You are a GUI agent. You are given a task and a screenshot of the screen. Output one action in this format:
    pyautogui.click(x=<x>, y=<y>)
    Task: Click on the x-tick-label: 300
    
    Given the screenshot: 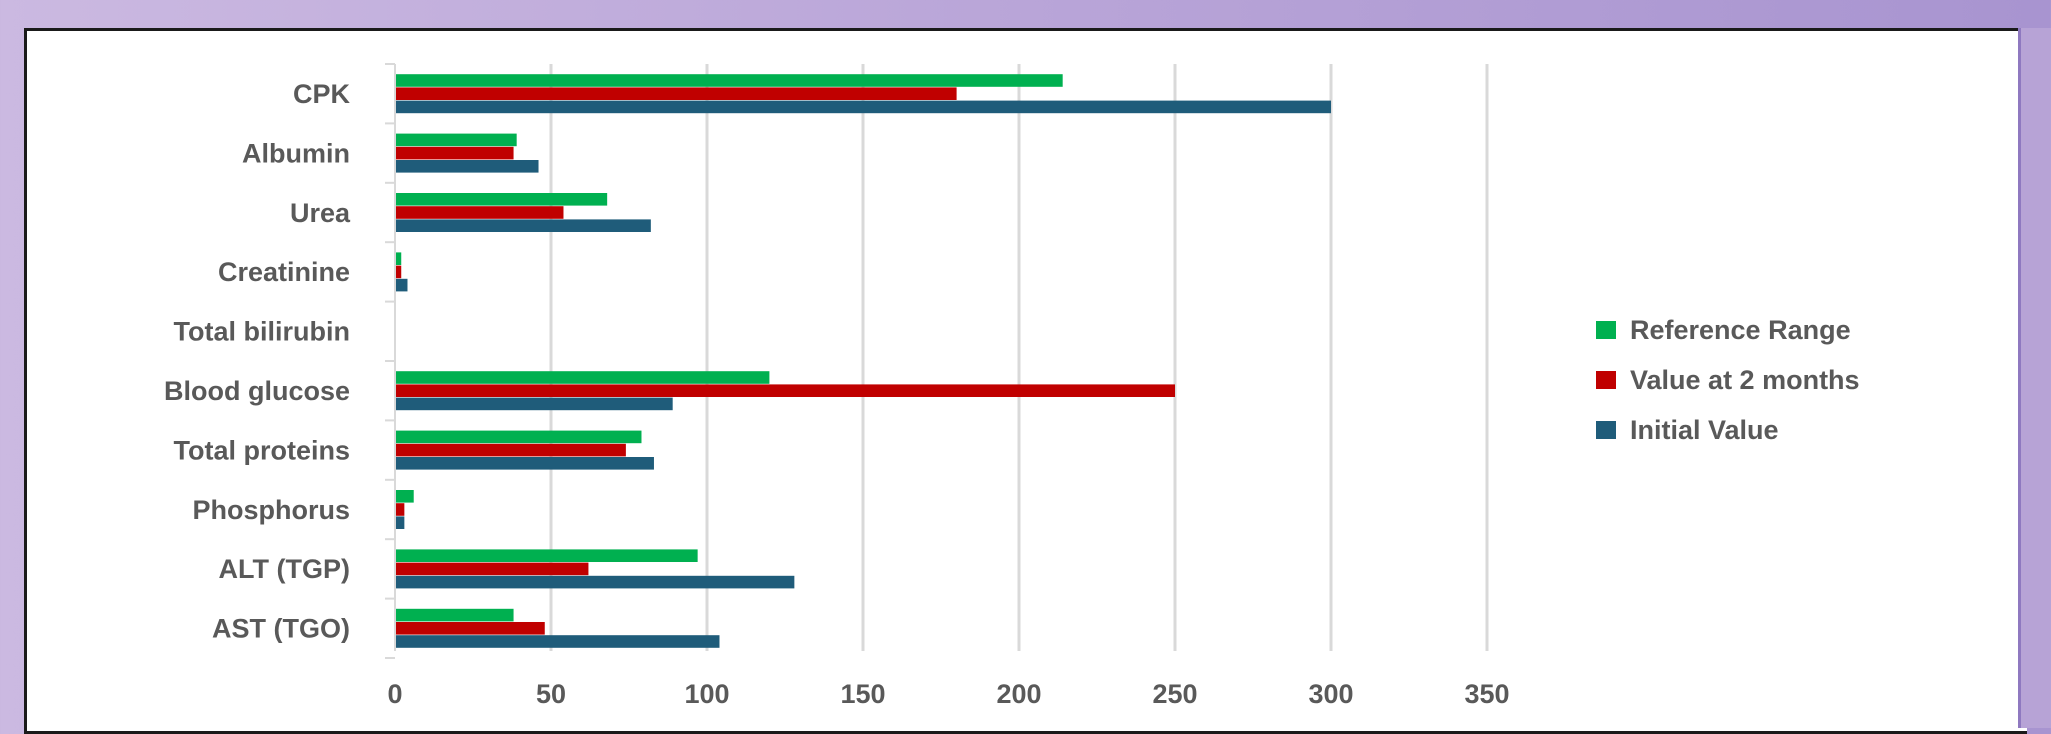 What is the action you would take?
    pyautogui.click(x=1330, y=694)
    